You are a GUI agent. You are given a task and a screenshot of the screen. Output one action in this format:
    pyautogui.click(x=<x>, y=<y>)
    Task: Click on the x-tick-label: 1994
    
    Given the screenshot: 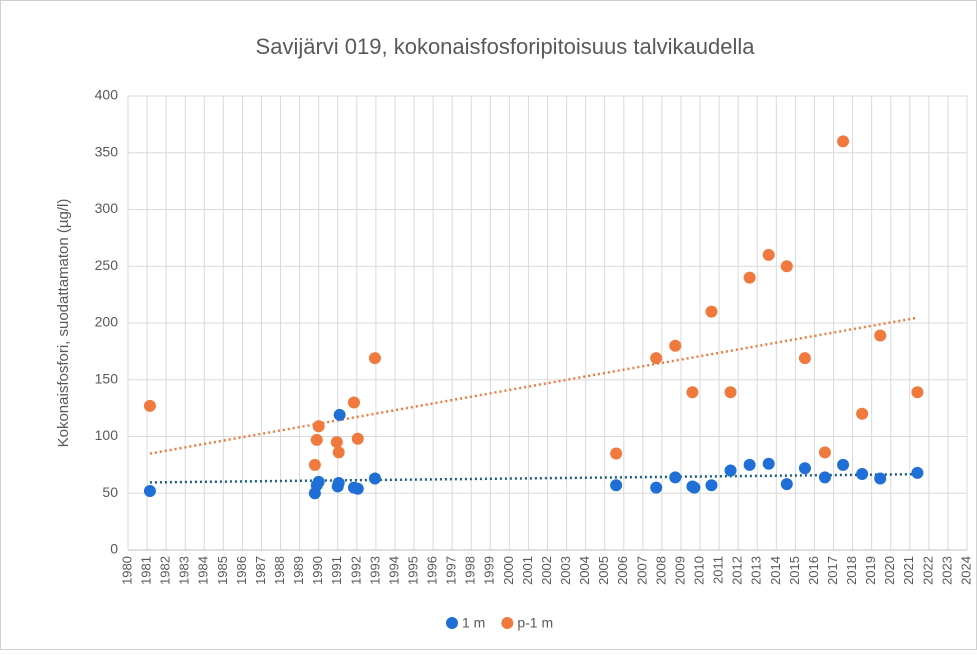 What is the action you would take?
    pyautogui.click(x=393, y=570)
    